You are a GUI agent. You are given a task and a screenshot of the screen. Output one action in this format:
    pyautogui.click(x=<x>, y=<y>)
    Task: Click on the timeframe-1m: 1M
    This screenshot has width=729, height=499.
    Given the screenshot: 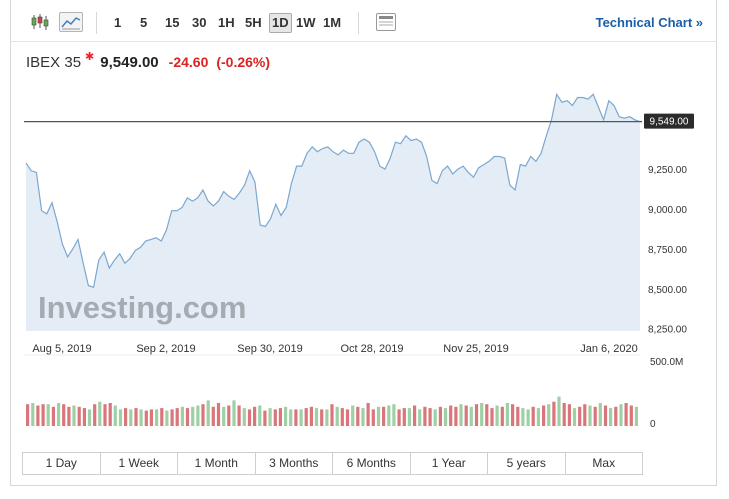 What is the action you would take?
    pyautogui.click(x=332, y=22)
    